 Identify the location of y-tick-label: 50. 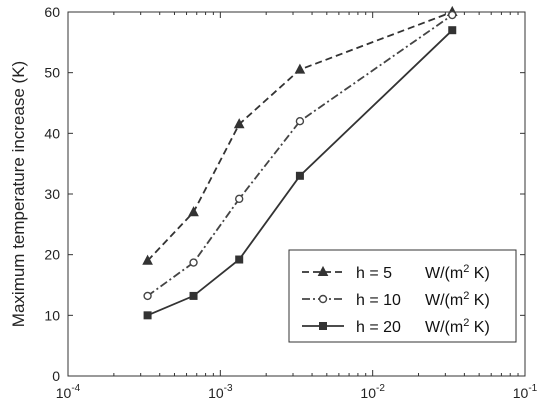
(52, 73).